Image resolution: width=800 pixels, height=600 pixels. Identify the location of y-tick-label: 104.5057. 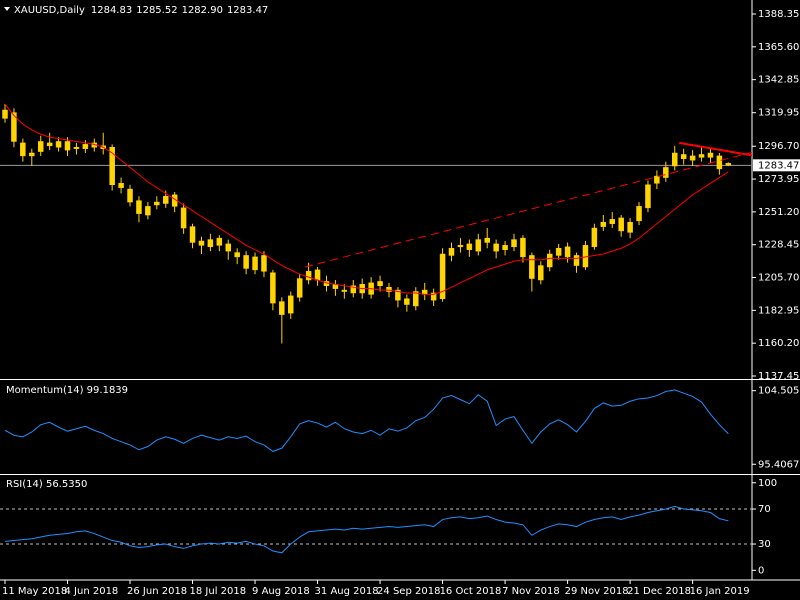
(779, 391).